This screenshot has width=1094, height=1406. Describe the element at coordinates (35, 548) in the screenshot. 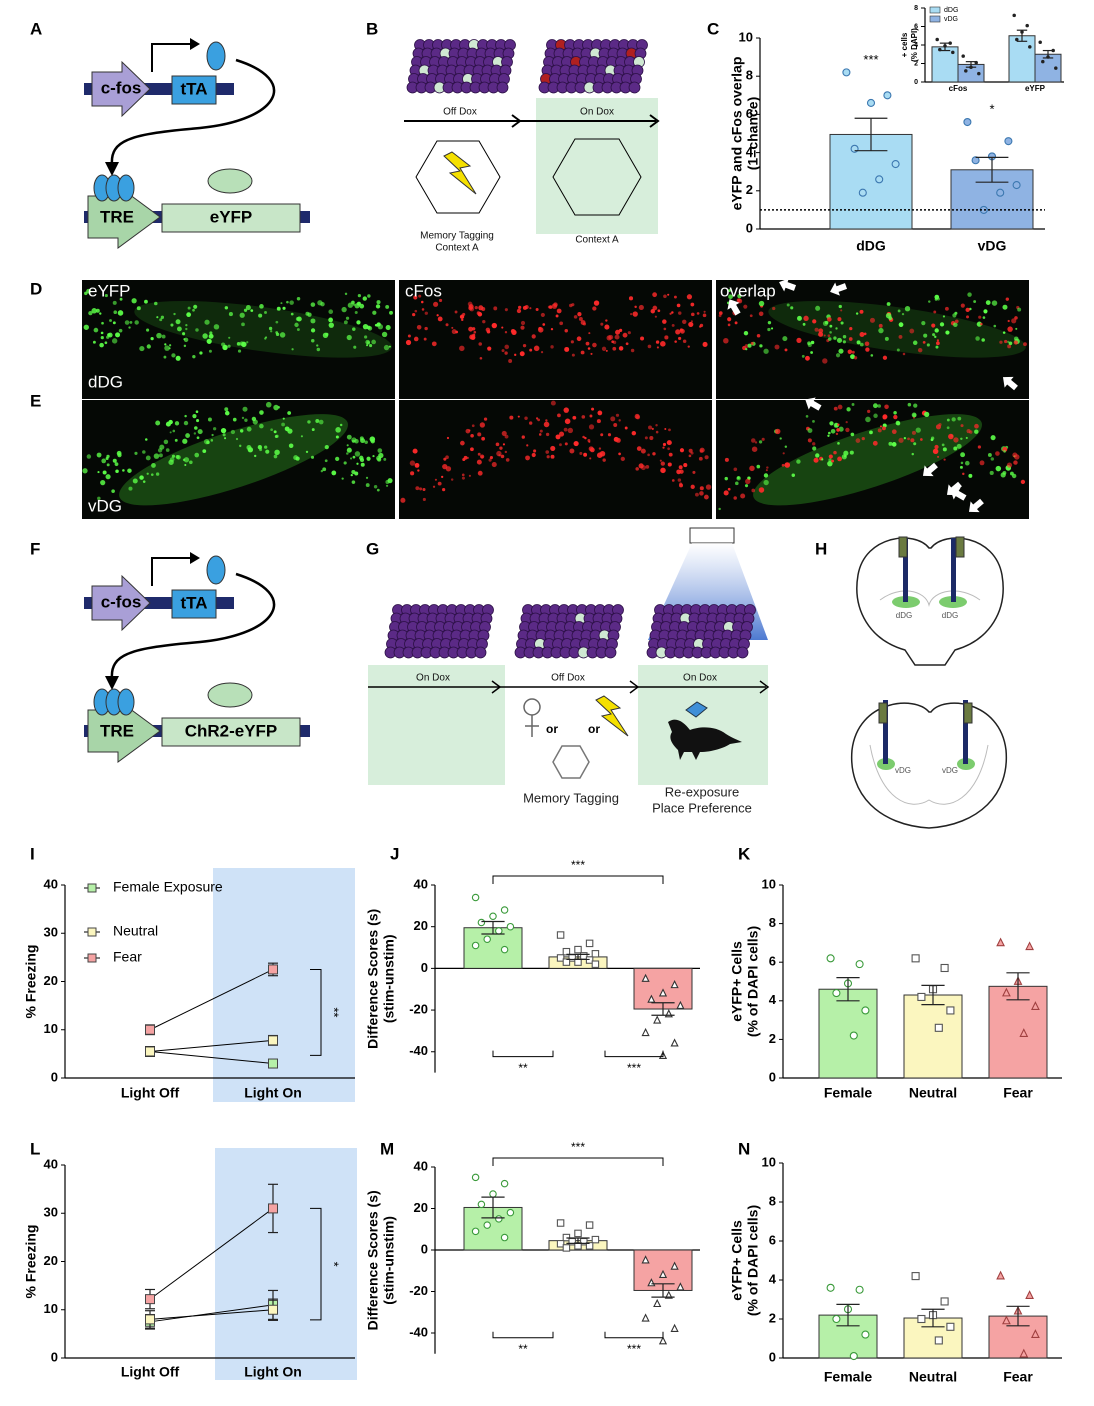

I see `panel-label: F` at that location.